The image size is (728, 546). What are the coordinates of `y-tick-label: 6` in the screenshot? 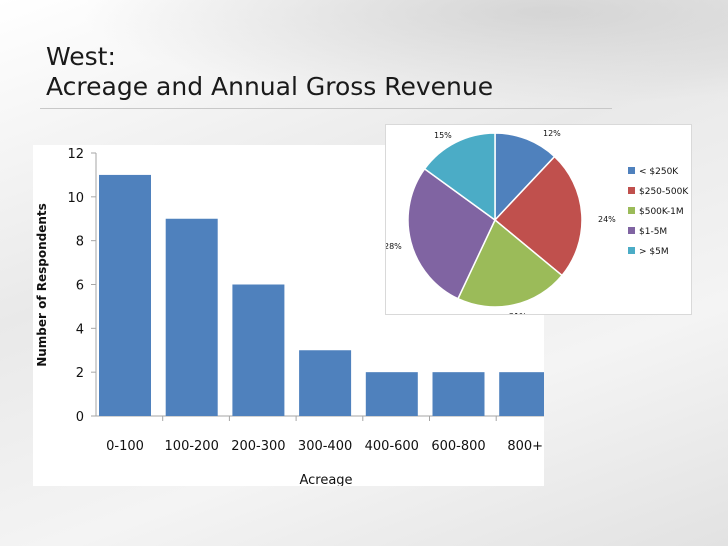 It's located at (80, 286).